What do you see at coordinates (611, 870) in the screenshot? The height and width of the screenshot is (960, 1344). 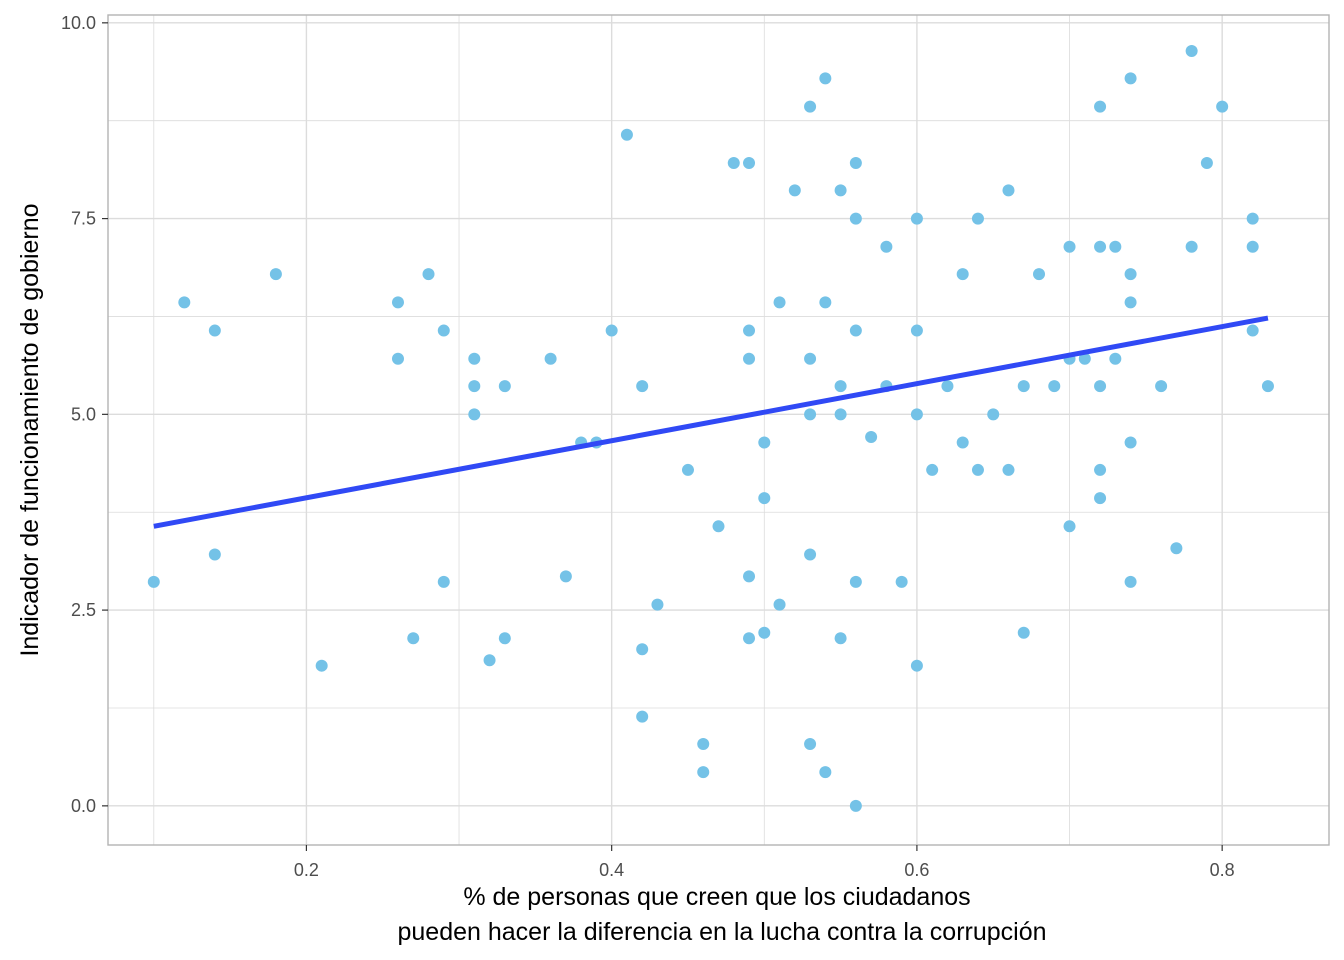 I see `x-tick-label-1: 0.4` at bounding box center [611, 870].